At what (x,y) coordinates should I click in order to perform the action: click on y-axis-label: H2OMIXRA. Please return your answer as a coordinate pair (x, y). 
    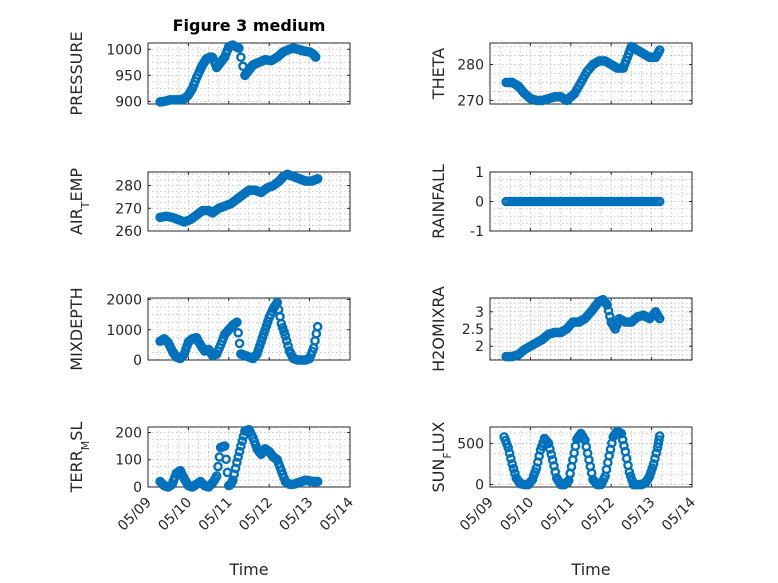
    Looking at the image, I should click on (438, 329).